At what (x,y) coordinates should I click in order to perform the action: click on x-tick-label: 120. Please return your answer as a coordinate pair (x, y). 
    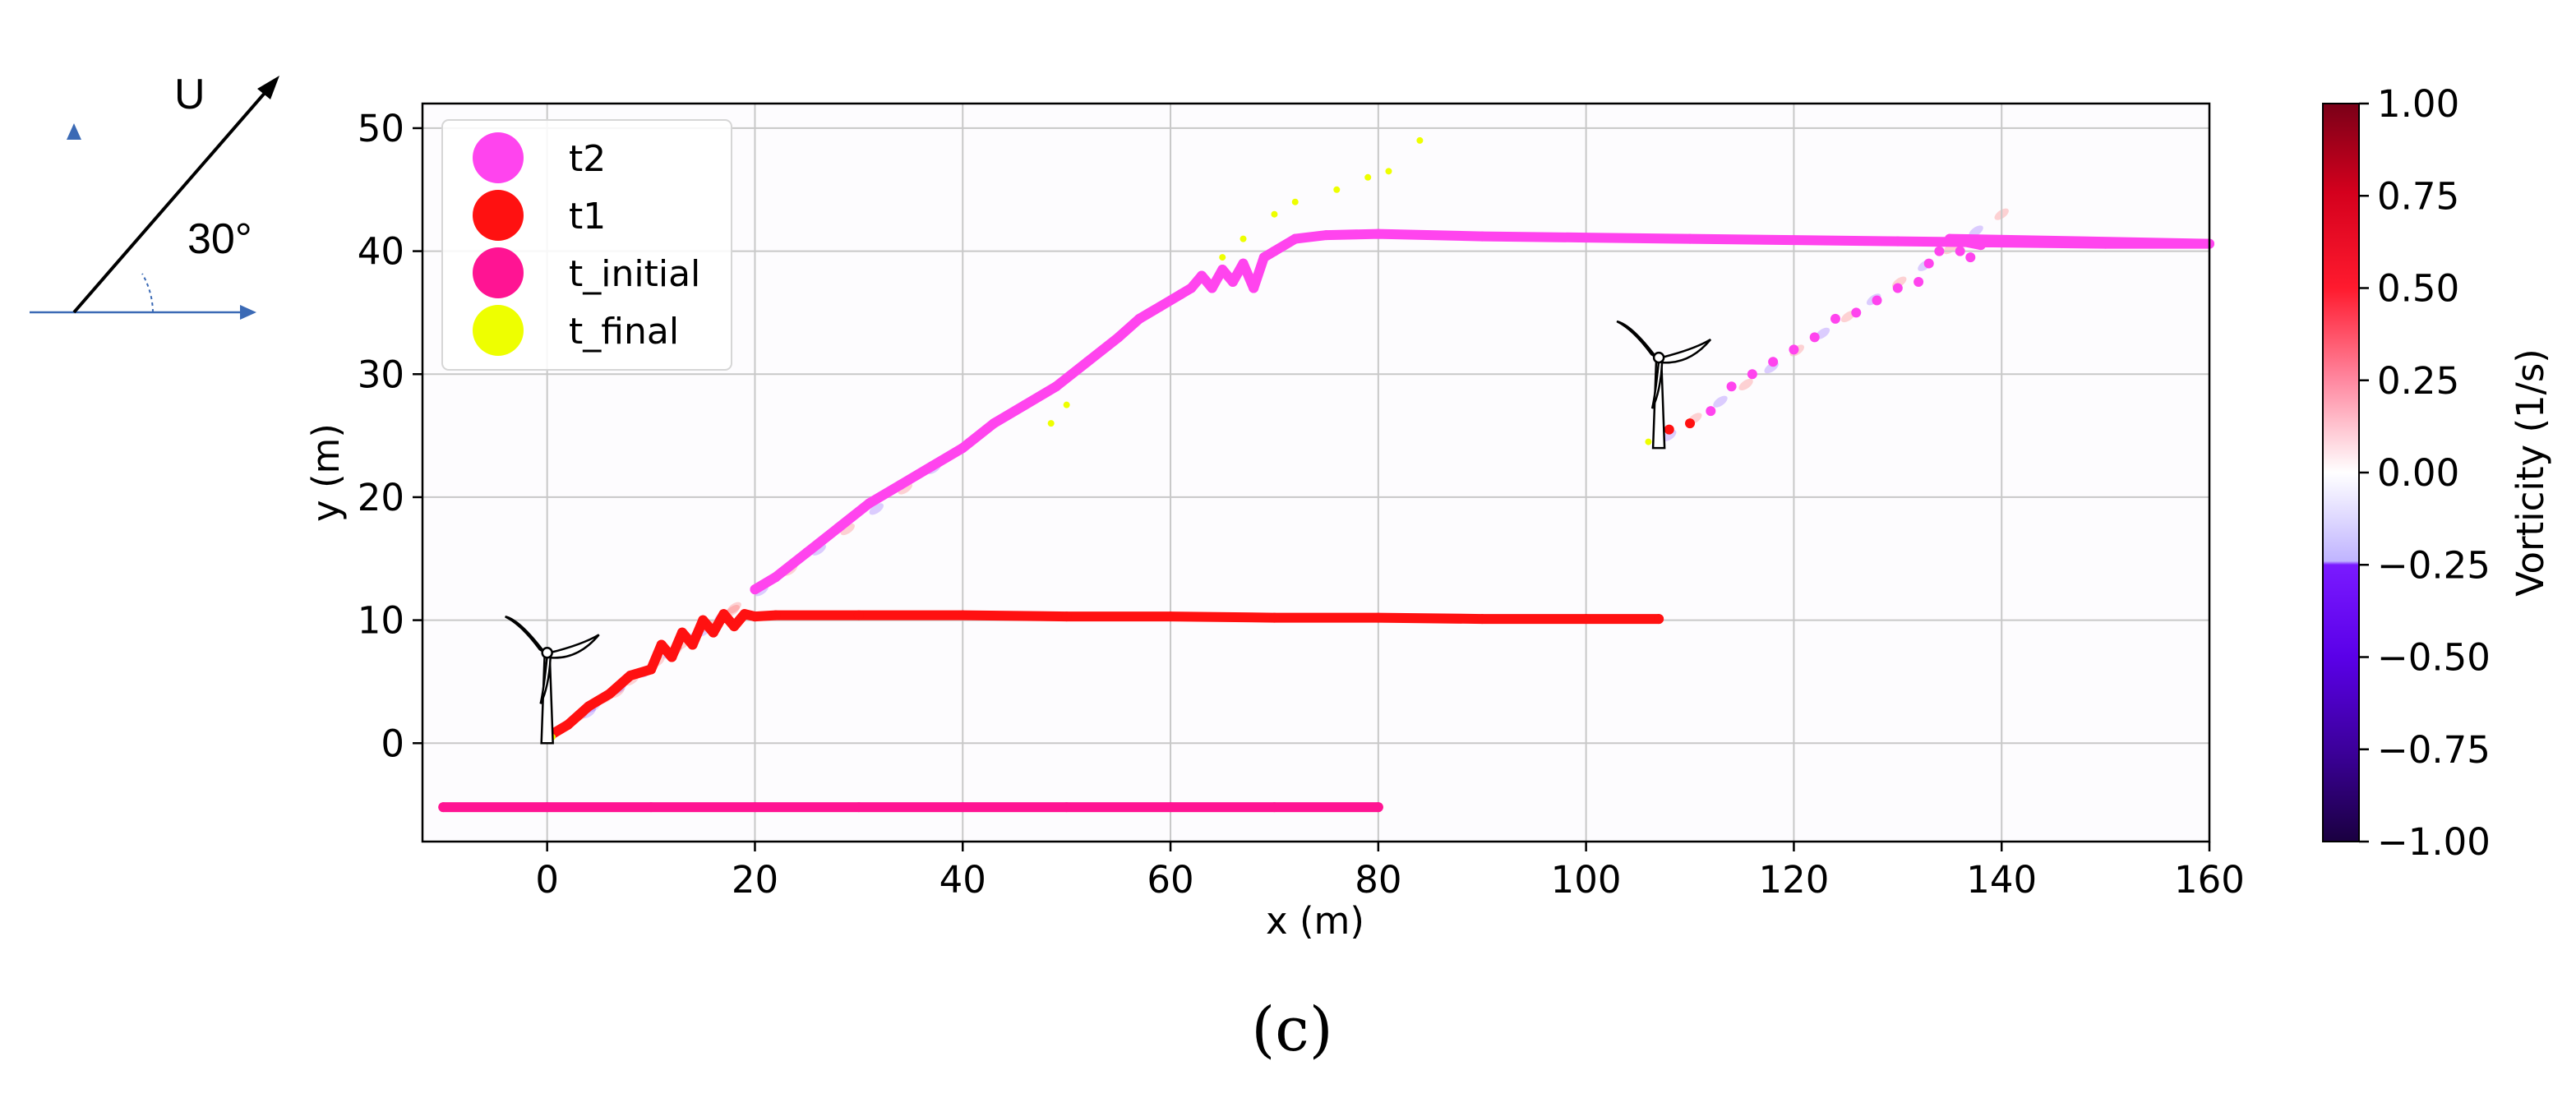
    Looking at the image, I should click on (1794, 880).